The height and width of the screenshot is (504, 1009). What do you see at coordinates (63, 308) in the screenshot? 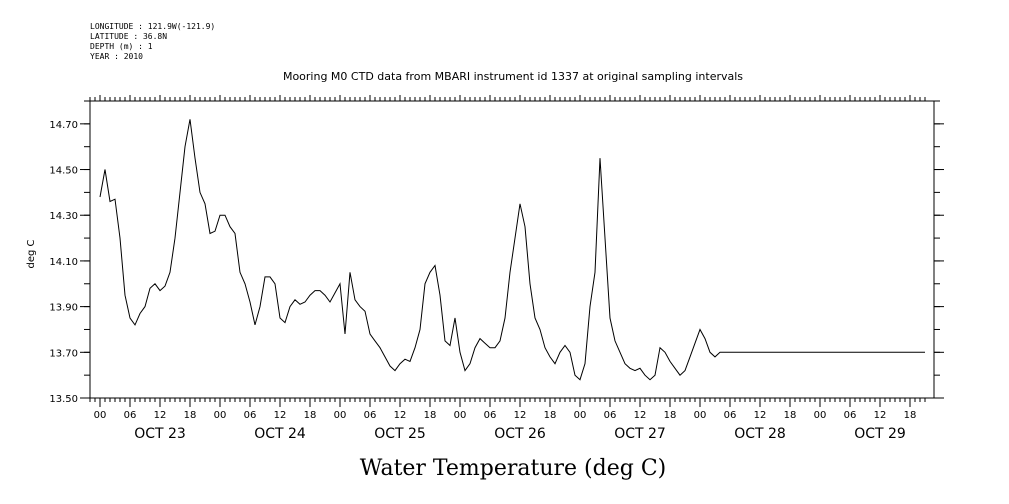
I see `y-tick-label: 13.90` at bounding box center [63, 308].